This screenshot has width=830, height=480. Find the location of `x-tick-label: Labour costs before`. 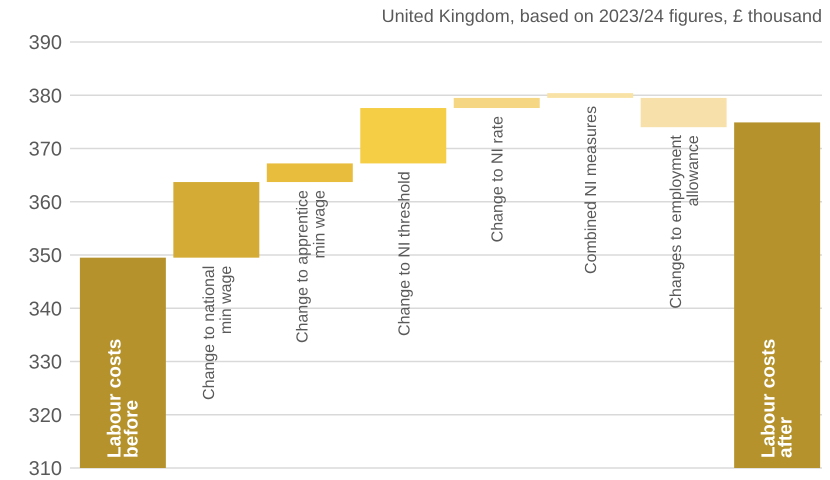

x-tick-label: Labour costs before is located at coordinates (123, 398).